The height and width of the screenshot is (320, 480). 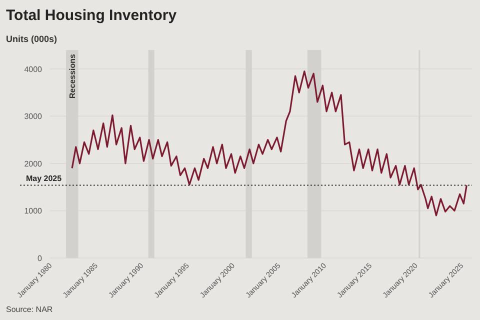 What do you see at coordinates (40, 258) in the screenshot?
I see `y-tick-label: 0` at bounding box center [40, 258].